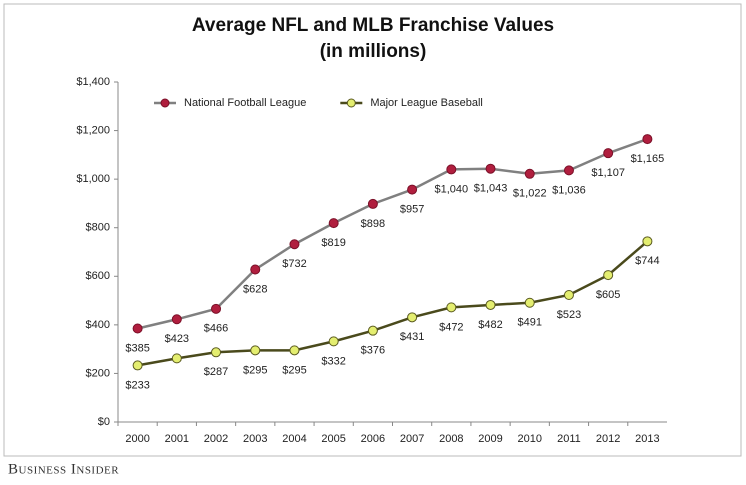 Image resolution: width=746 pixels, height=485 pixels. I want to click on data-label: $1,040, so click(451, 189).